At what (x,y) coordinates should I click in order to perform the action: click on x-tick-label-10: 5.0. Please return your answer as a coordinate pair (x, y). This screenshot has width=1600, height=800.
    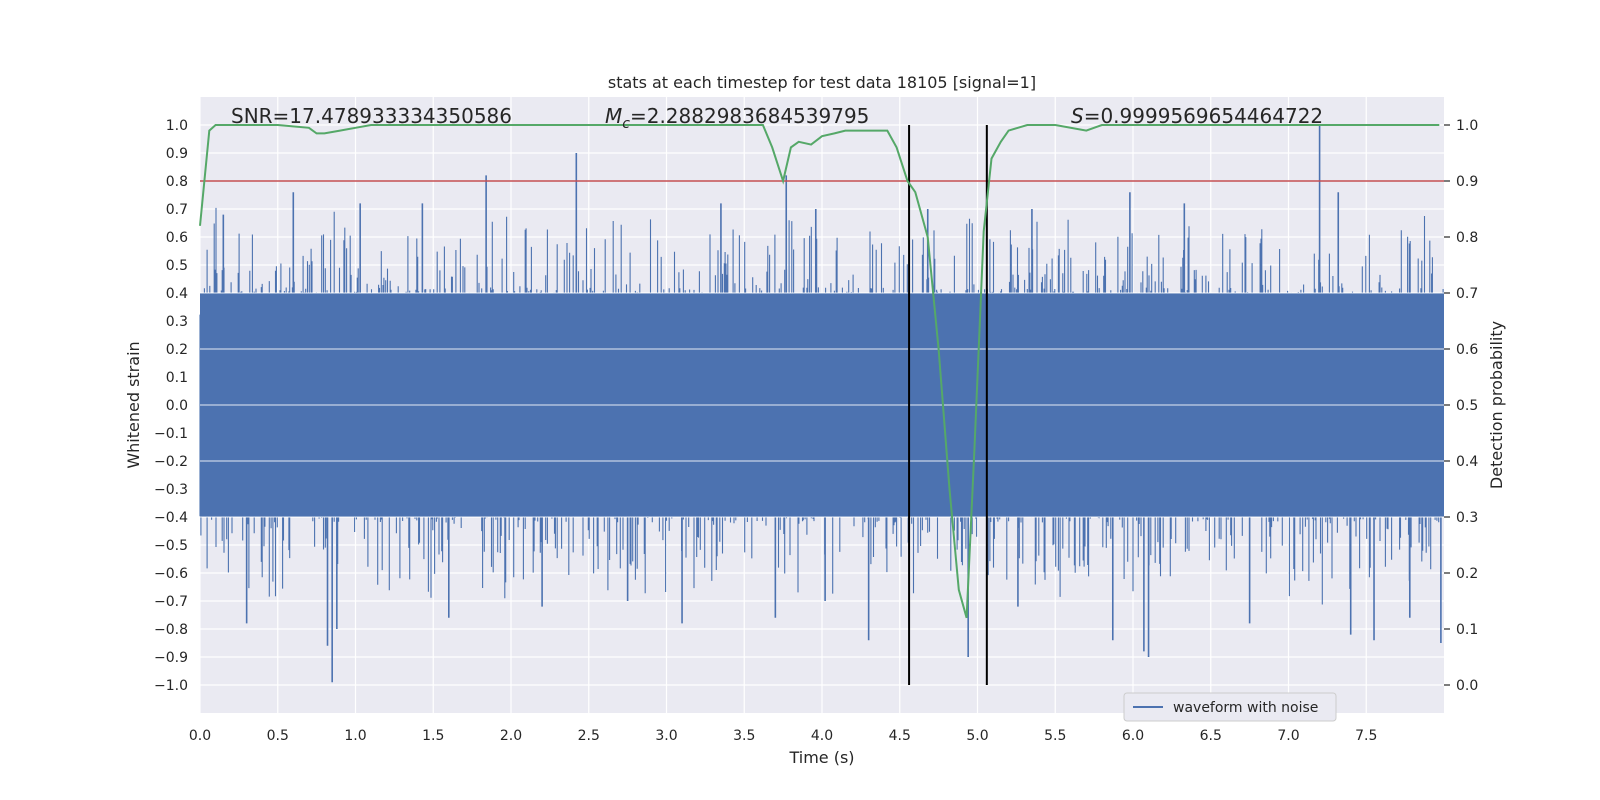
    Looking at the image, I should click on (977, 736).